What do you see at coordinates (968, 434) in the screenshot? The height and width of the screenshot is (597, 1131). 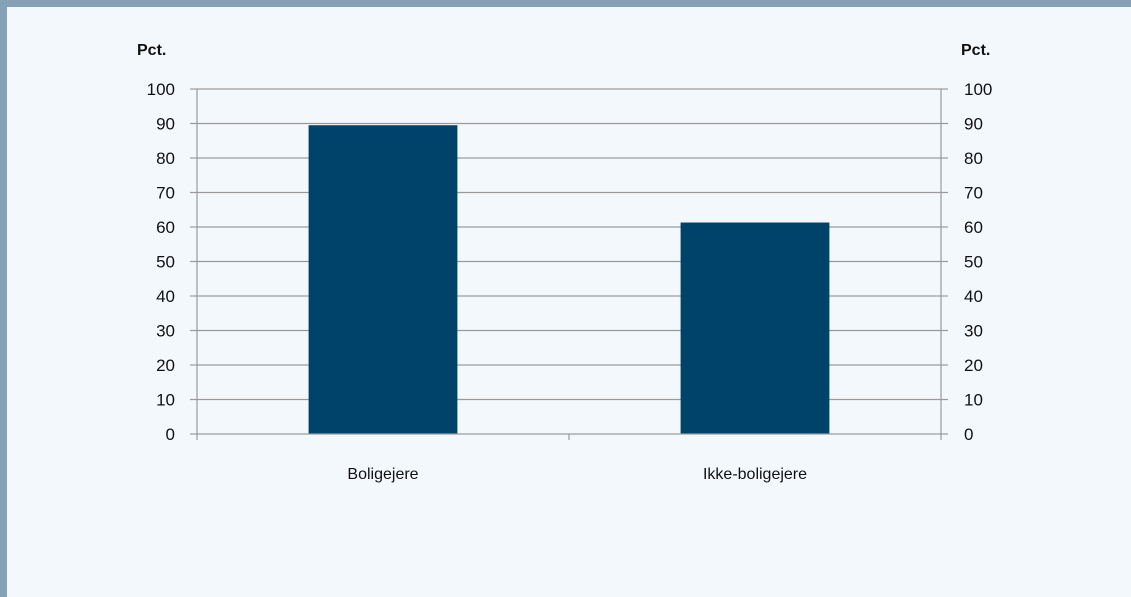 I see `right-tick-label: 0` at bounding box center [968, 434].